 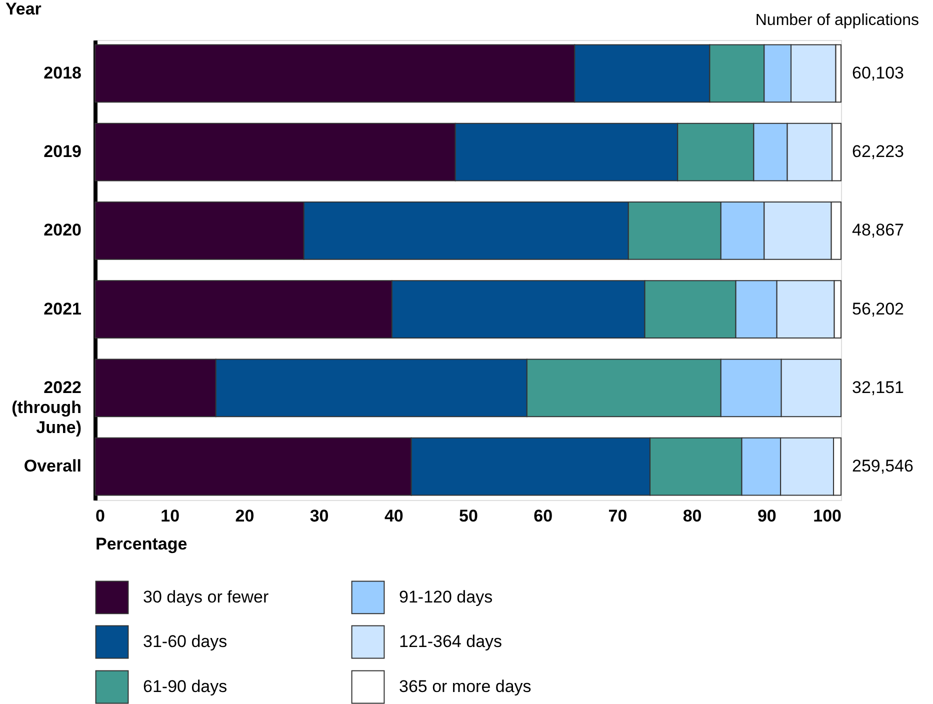 What do you see at coordinates (244, 516) in the screenshot?
I see `x-tick-label: 20` at bounding box center [244, 516].